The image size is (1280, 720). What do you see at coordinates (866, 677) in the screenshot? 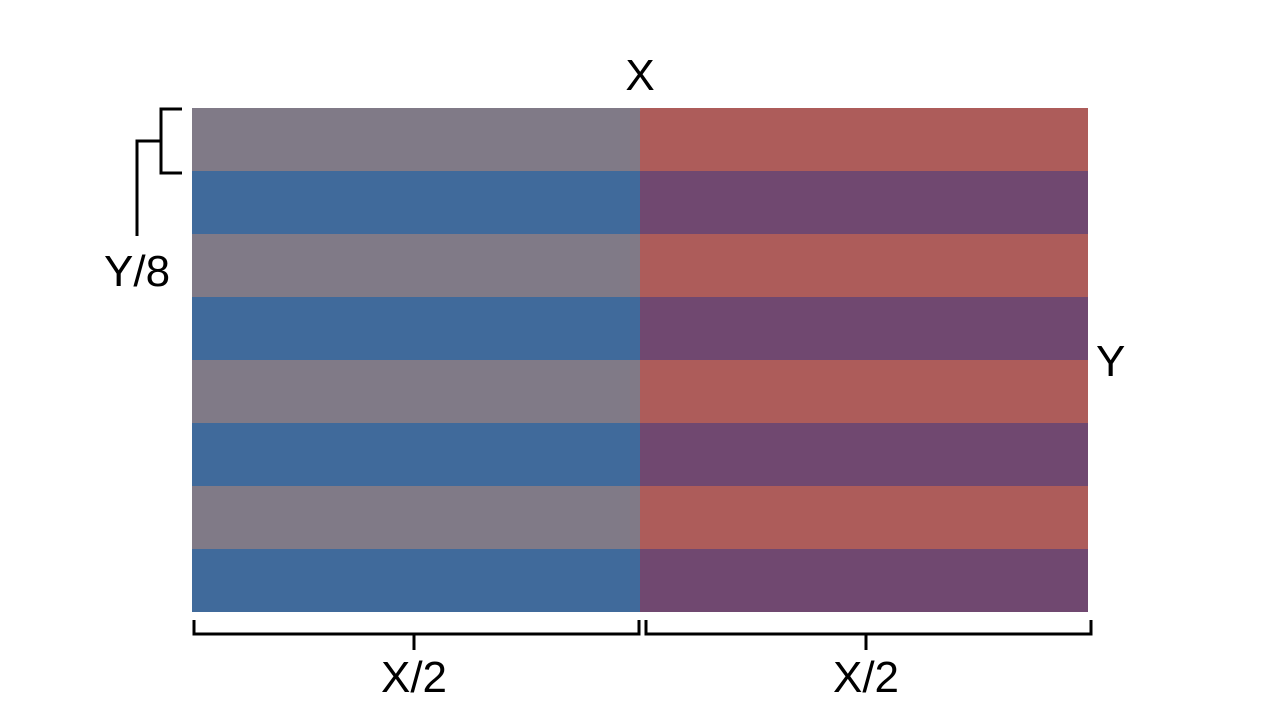
I see `right-half-label: X/2` at bounding box center [866, 677].